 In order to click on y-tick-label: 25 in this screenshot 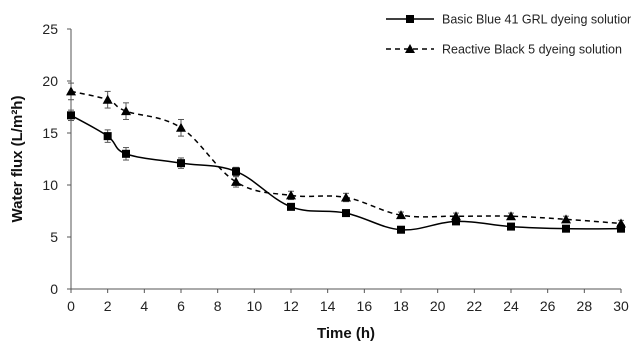, I will do `click(50, 29)`.